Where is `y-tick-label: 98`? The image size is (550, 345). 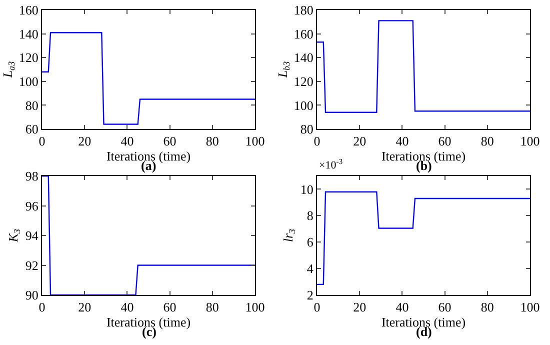
y-tick-label: 98 is located at coordinates (31, 176).